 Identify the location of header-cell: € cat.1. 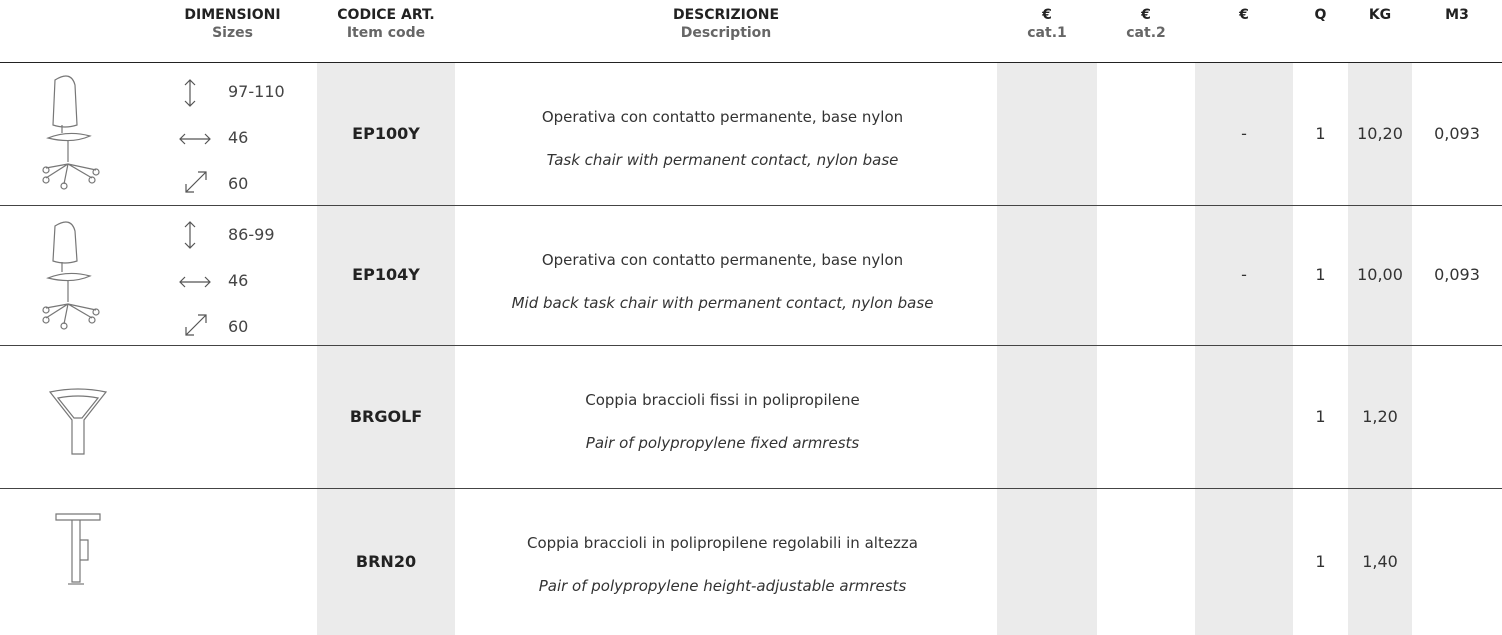
(1047, 24).